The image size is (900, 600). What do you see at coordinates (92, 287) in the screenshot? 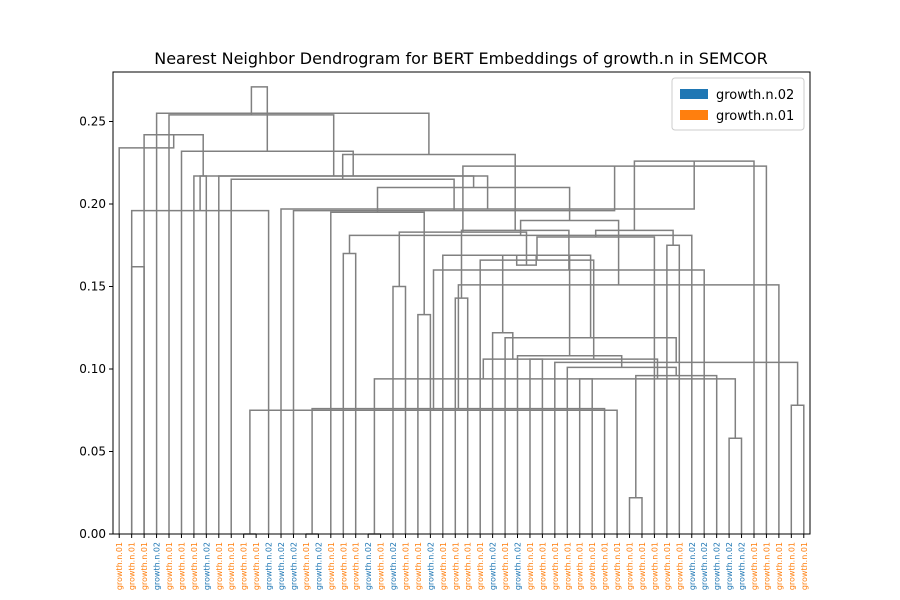
I see `y-tick-label: 0.15` at bounding box center [92, 287].